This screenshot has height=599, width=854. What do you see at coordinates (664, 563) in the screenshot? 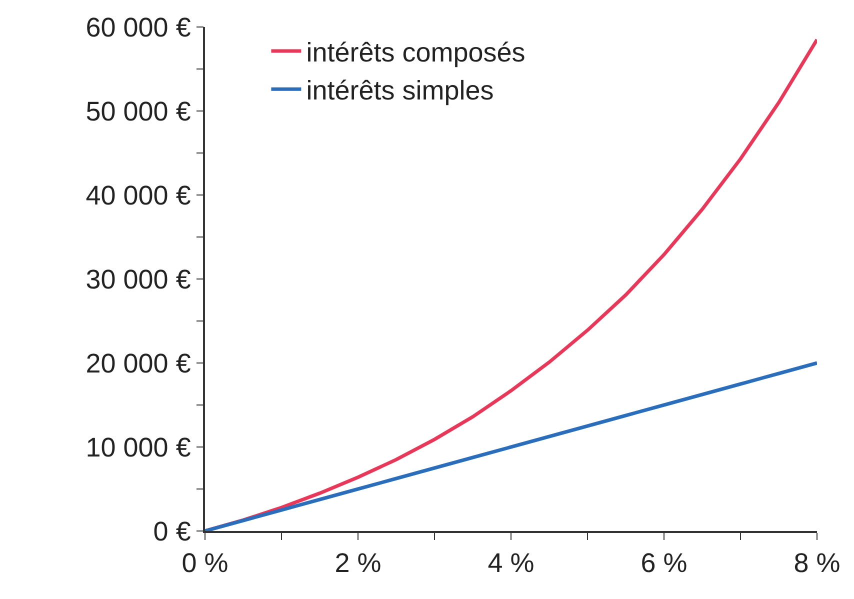
I see `x-tick-label: 6 %` at bounding box center [664, 563].